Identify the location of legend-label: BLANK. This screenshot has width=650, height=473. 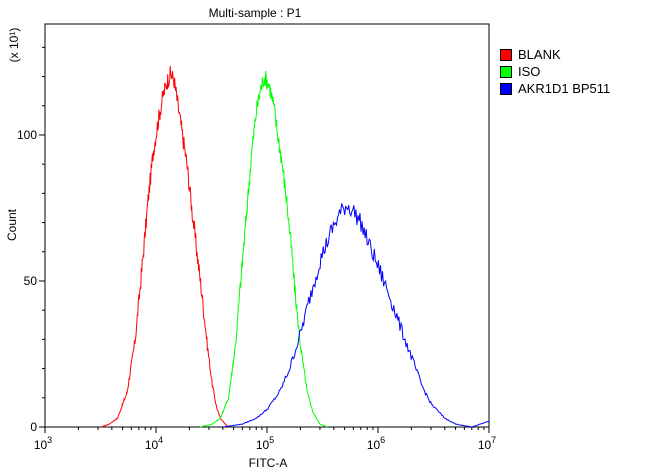
(539, 54).